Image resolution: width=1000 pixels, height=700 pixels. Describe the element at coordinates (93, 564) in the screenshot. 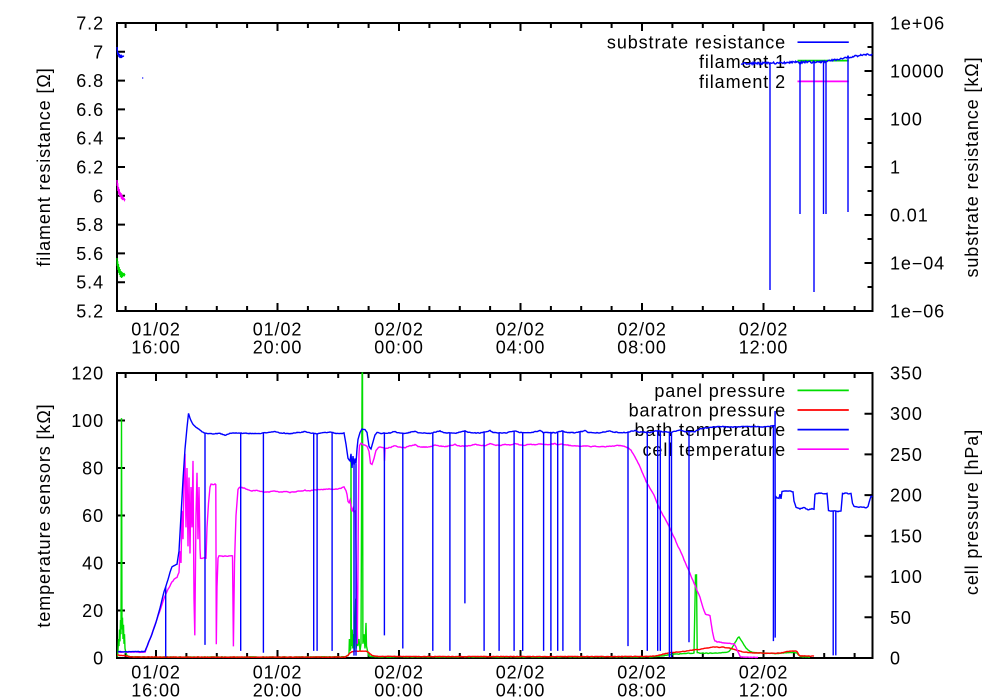

I see `svg-text: 40` at that location.